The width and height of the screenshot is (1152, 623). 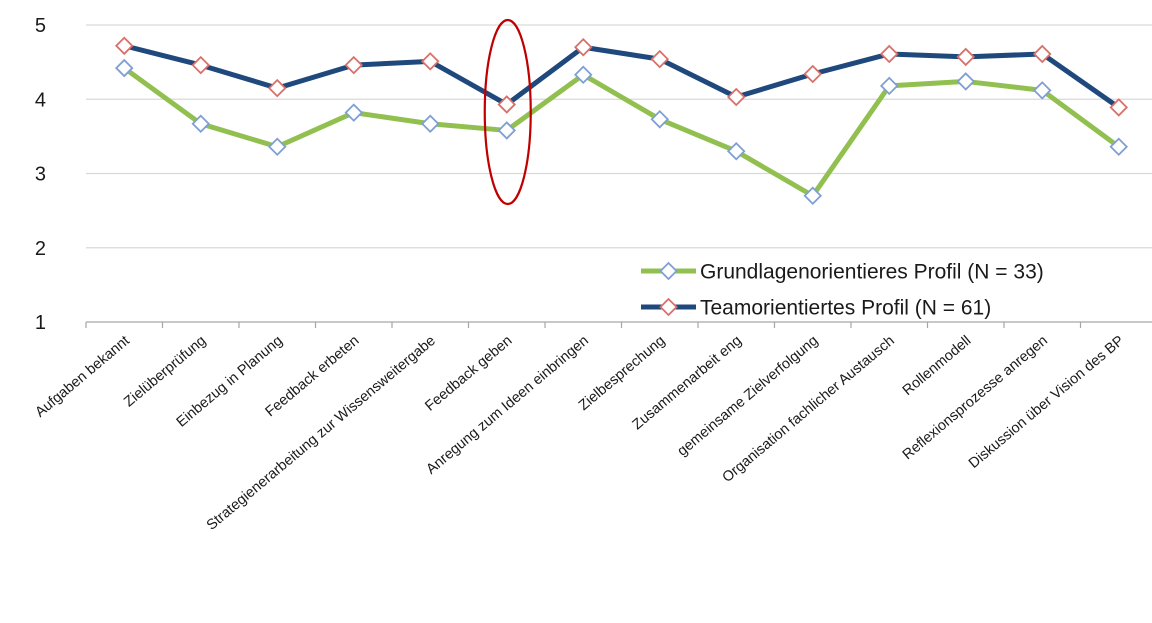 What do you see at coordinates (40, 249) in the screenshot?
I see `y-tick-label: 2` at bounding box center [40, 249].